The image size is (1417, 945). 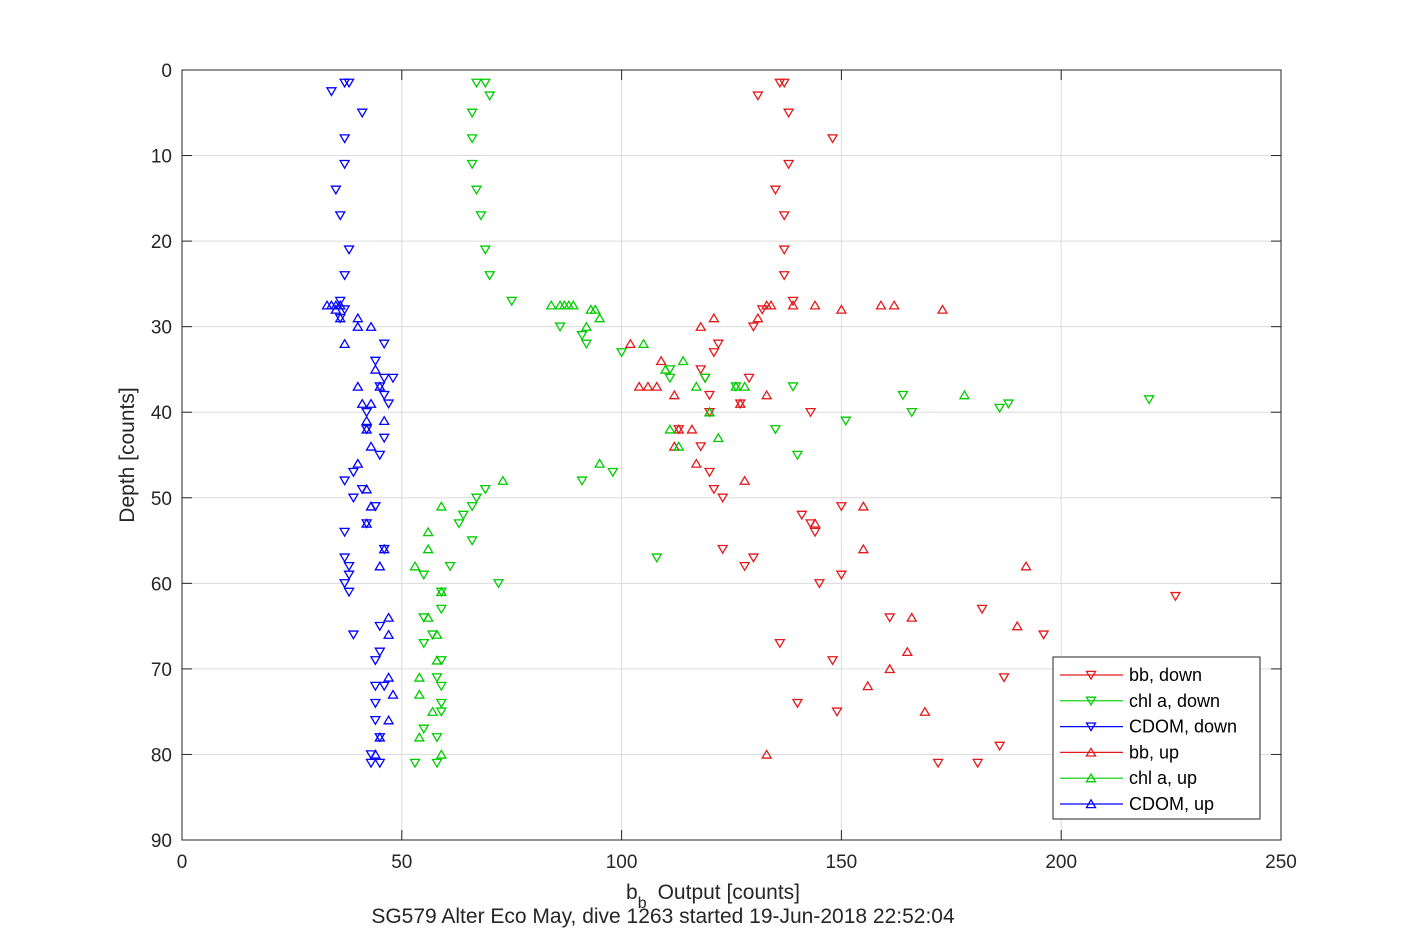 I want to click on legend-label: CDOM, down, so click(x=1183, y=727).